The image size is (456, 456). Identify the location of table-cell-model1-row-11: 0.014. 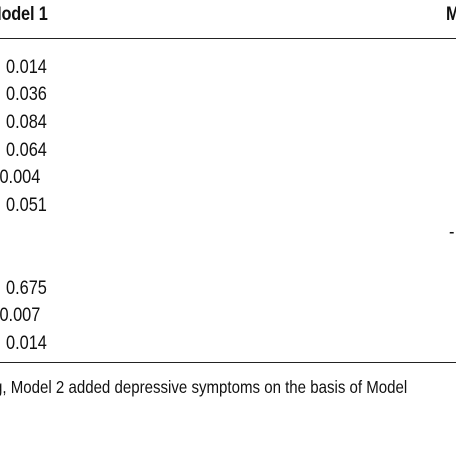
(26, 343).